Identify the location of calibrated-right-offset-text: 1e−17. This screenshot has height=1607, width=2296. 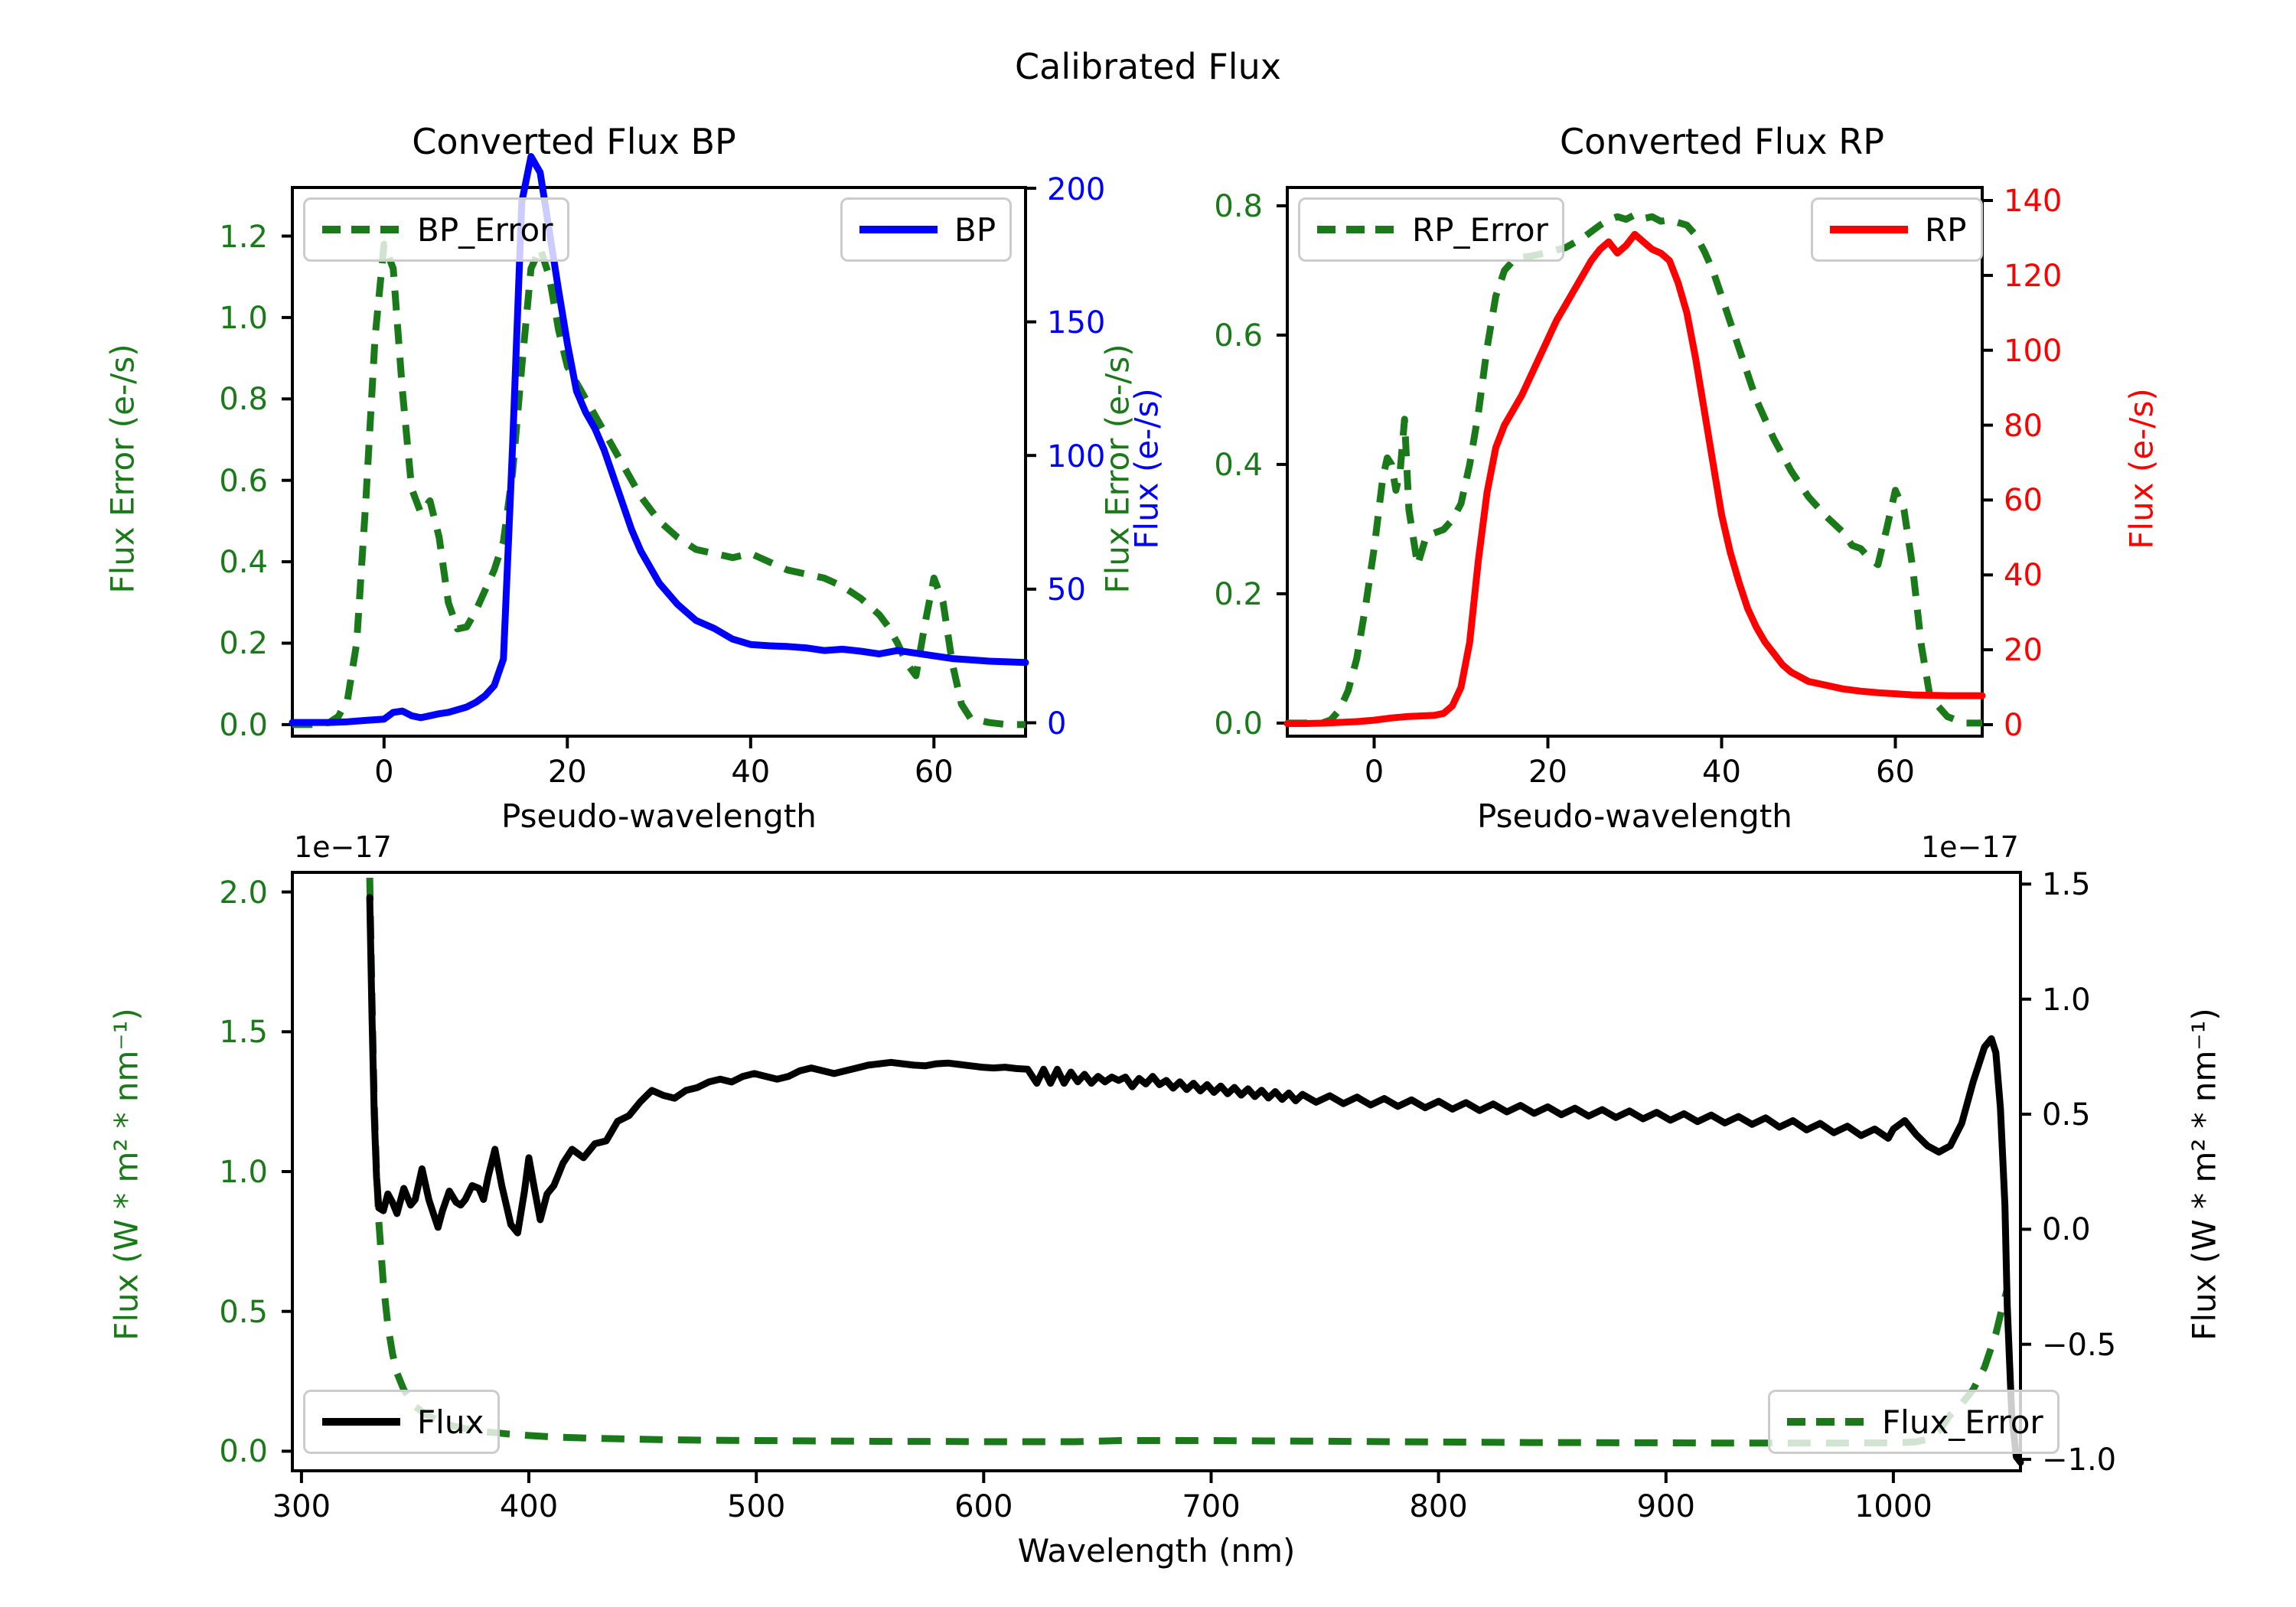
(1970, 847).